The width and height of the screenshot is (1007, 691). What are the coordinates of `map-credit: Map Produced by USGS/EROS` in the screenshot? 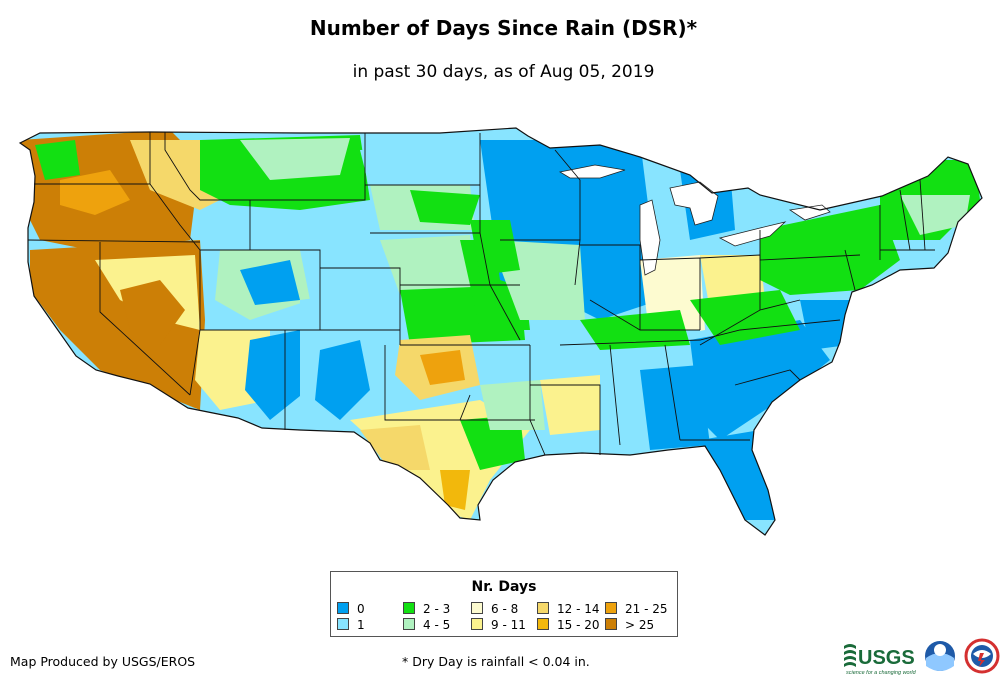 It's located at (103, 661).